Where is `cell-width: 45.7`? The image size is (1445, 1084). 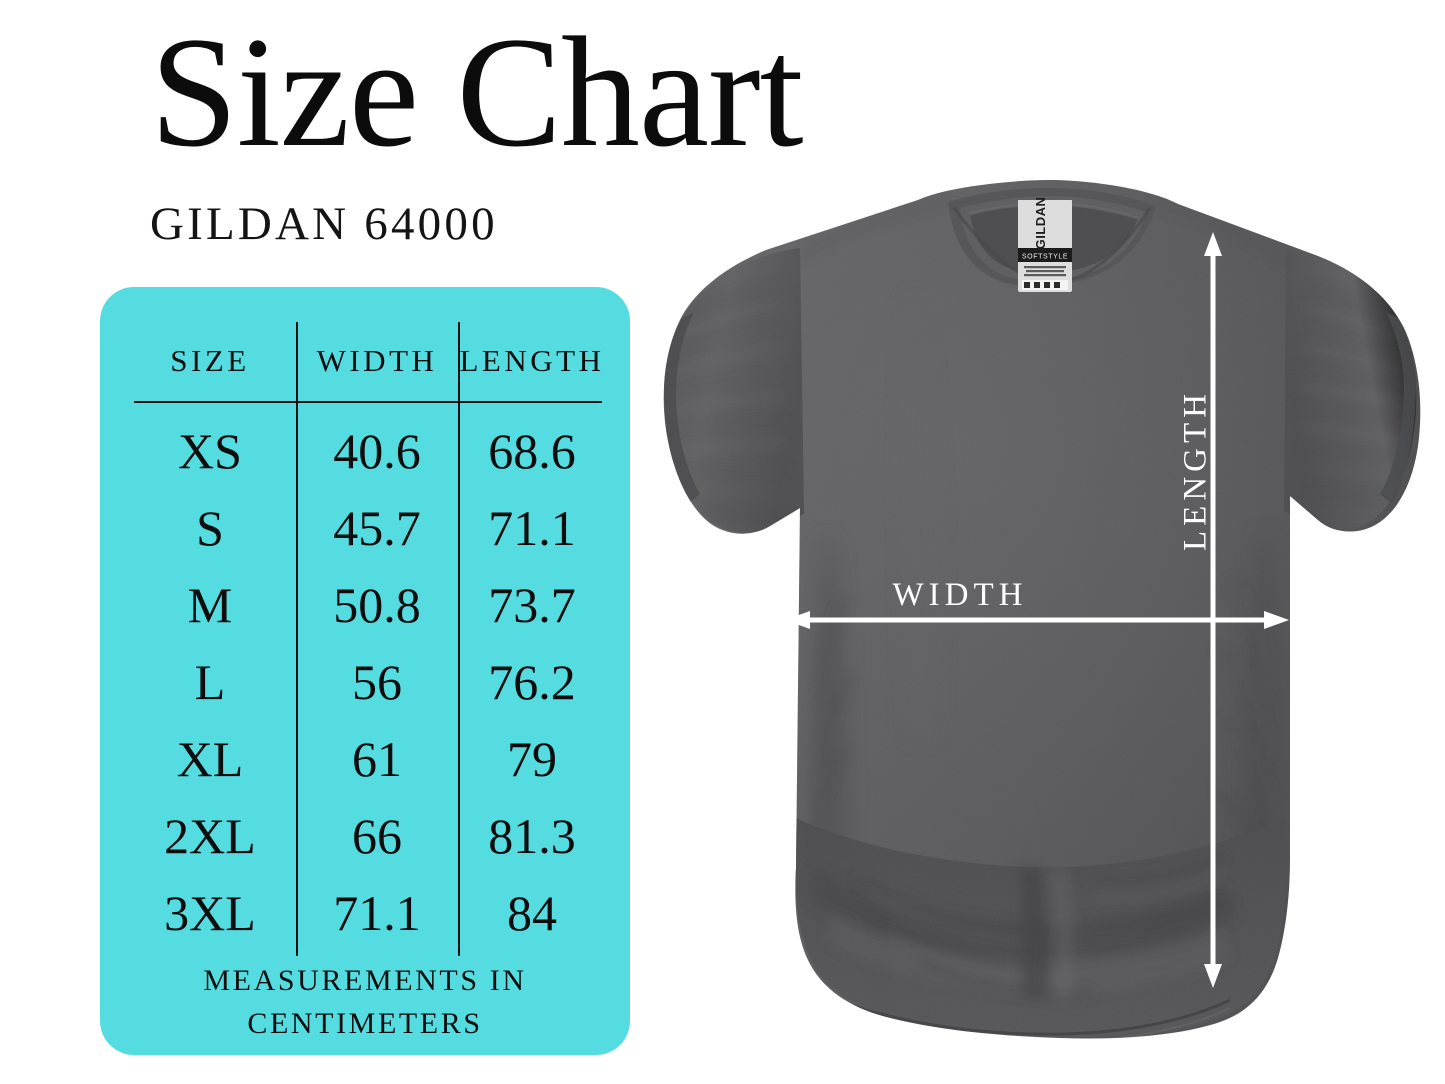
cell-width: 45.7 is located at coordinates (377, 527).